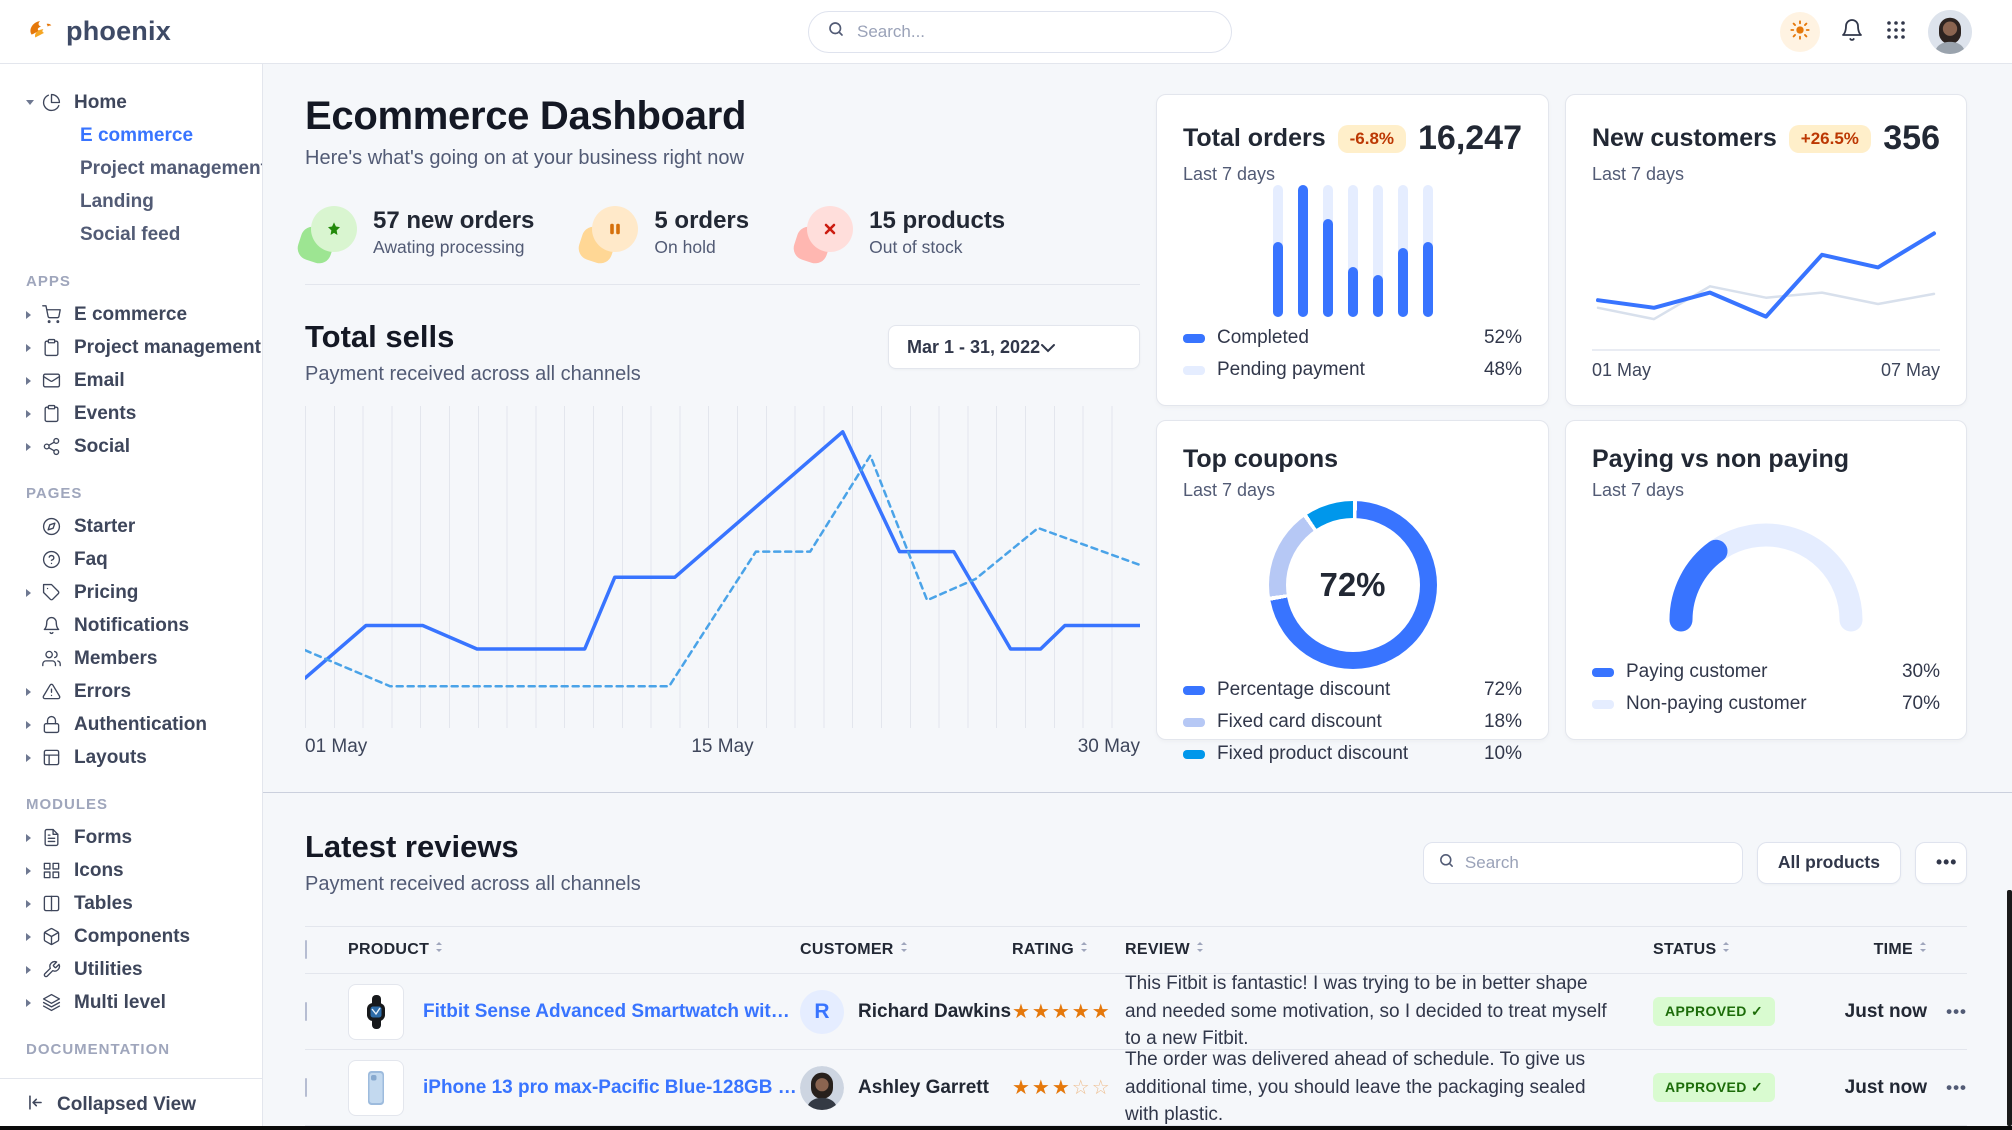 This screenshot has height=1130, width=2012. Describe the element at coordinates (131, 135) in the screenshot. I see `sidebar-subitem-e-commerce: E commerce` at that location.